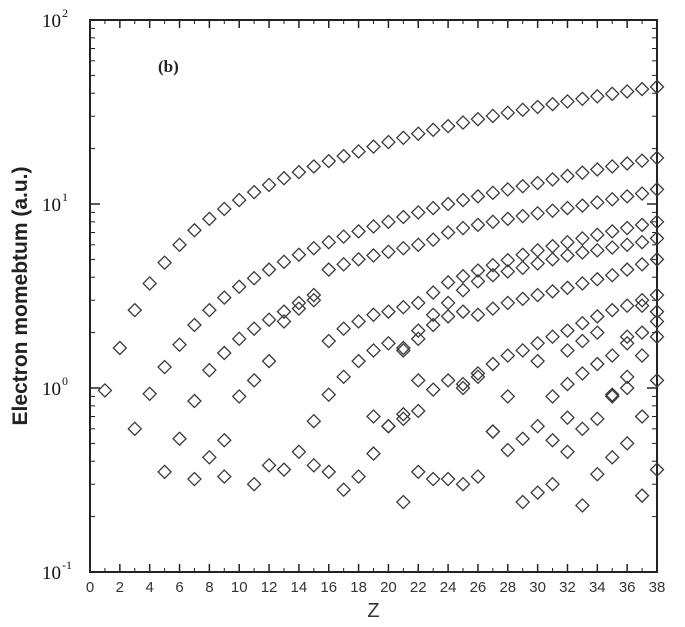 The width and height of the screenshot is (685, 627). Describe the element at coordinates (55, 19) in the screenshot. I see `y-tick-label: 10 2` at that location.